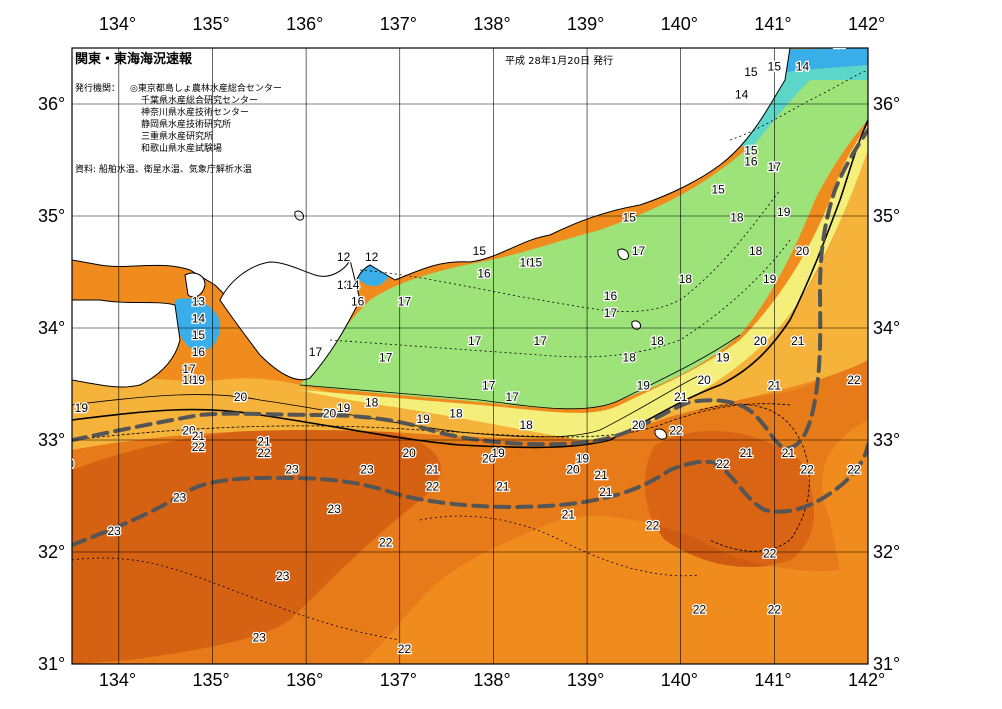 This screenshot has width=1002, height=709. What do you see at coordinates (163, 169) in the screenshot?
I see `data-source: 資料: 船舶水温、衛星水温、気象庁解析水温` at bounding box center [163, 169].